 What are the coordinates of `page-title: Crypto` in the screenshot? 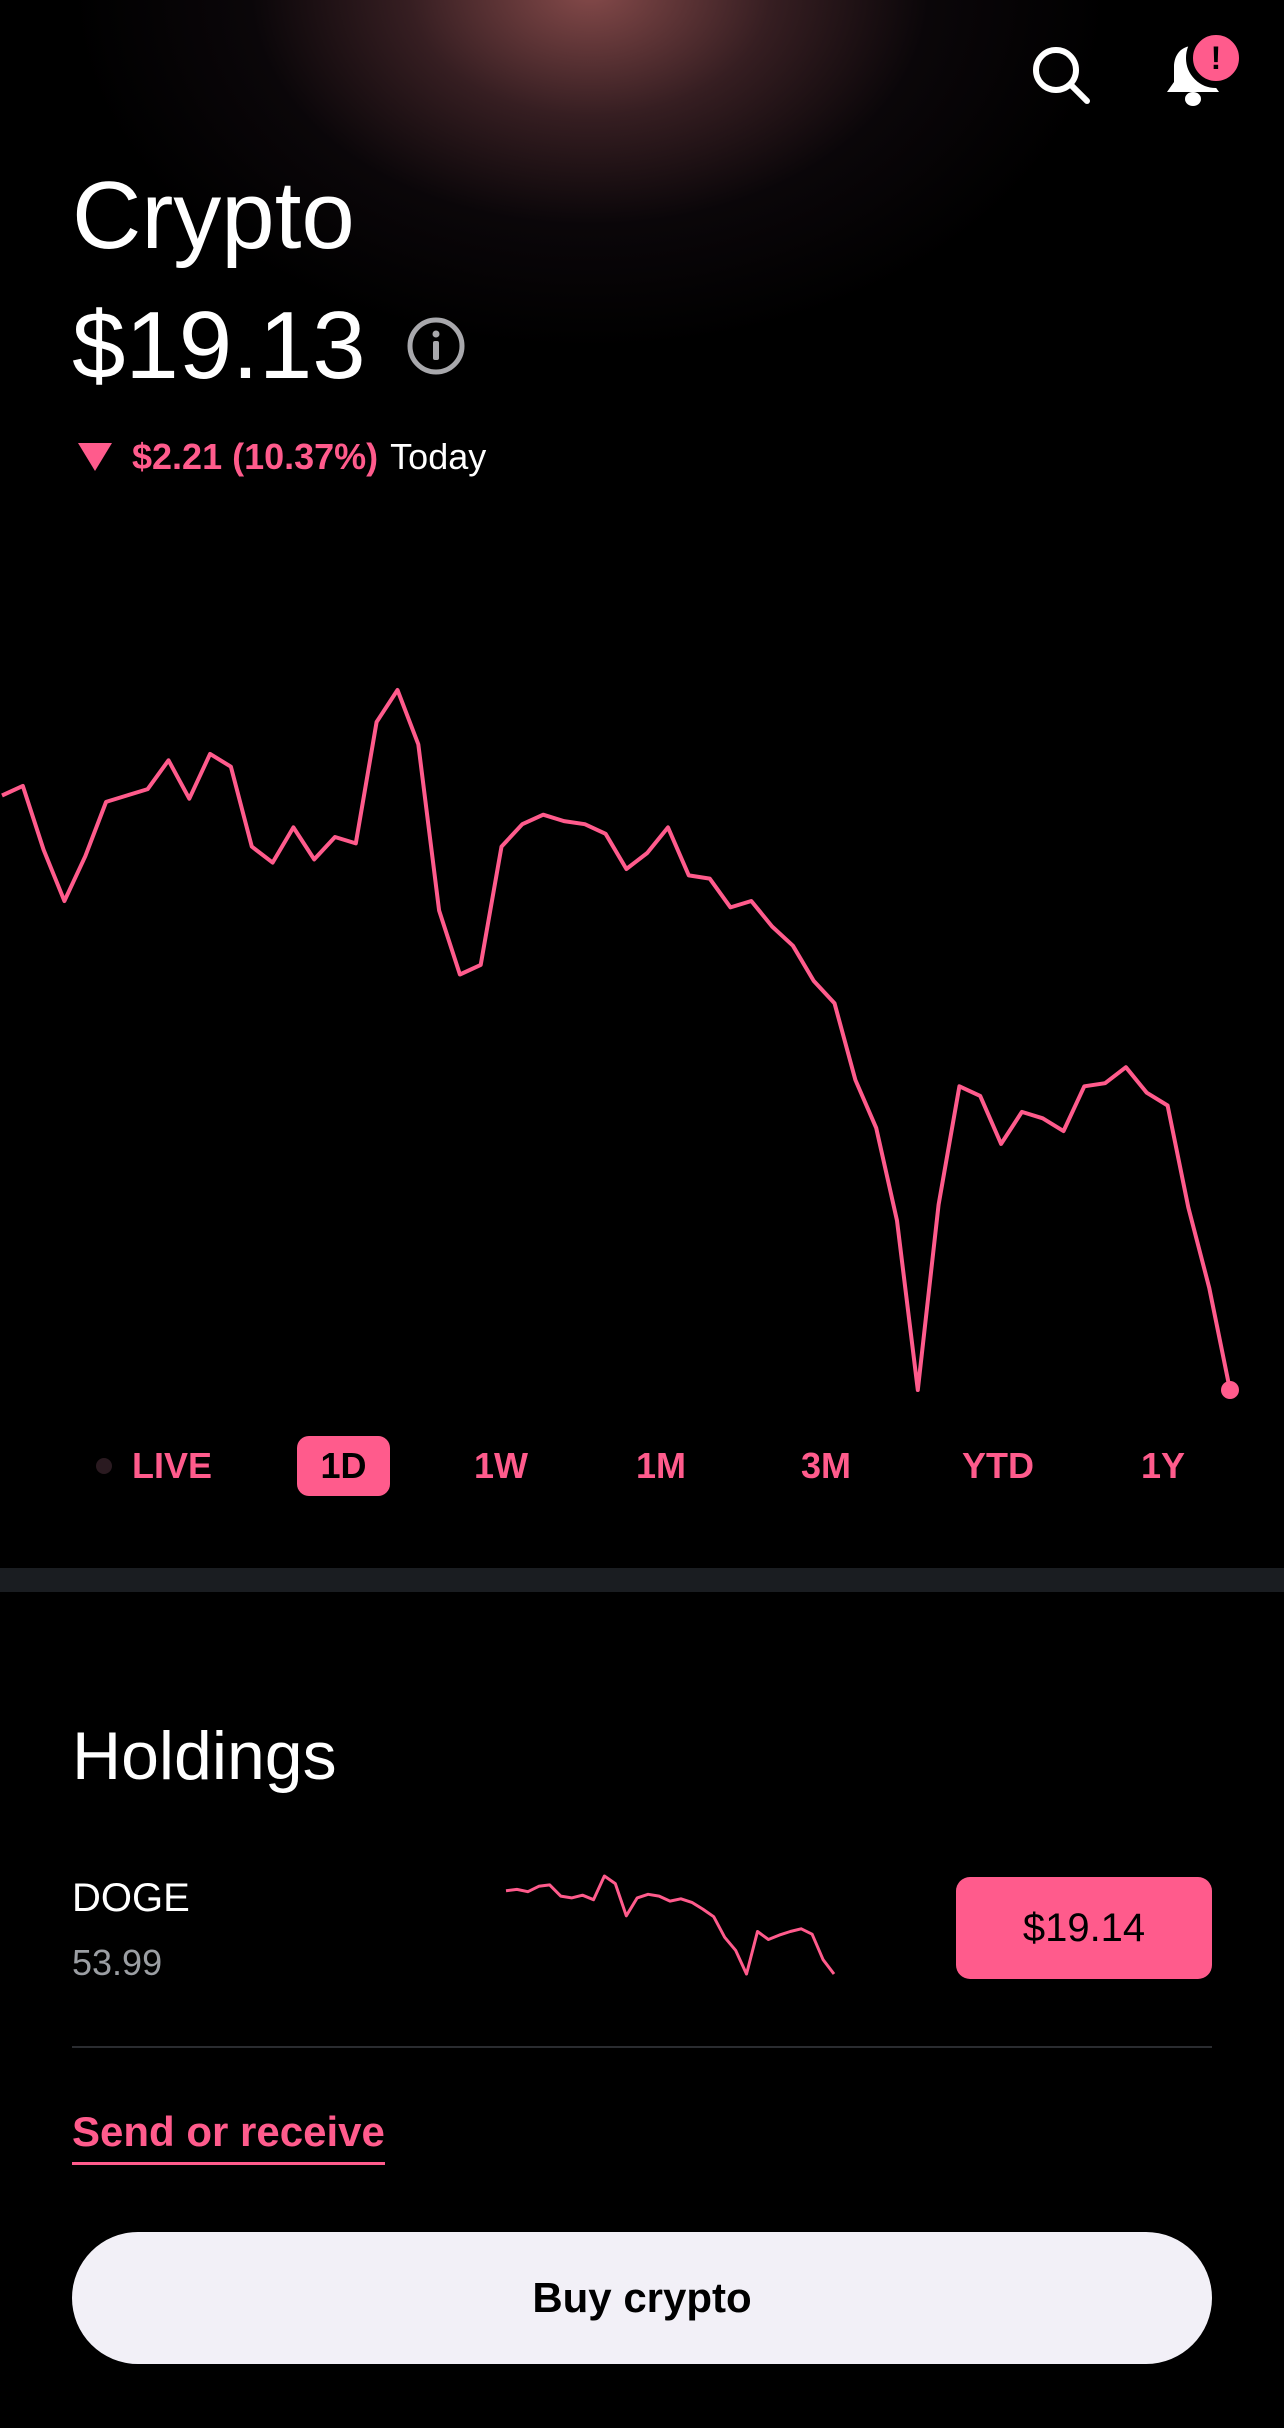 It's located at (213, 215).